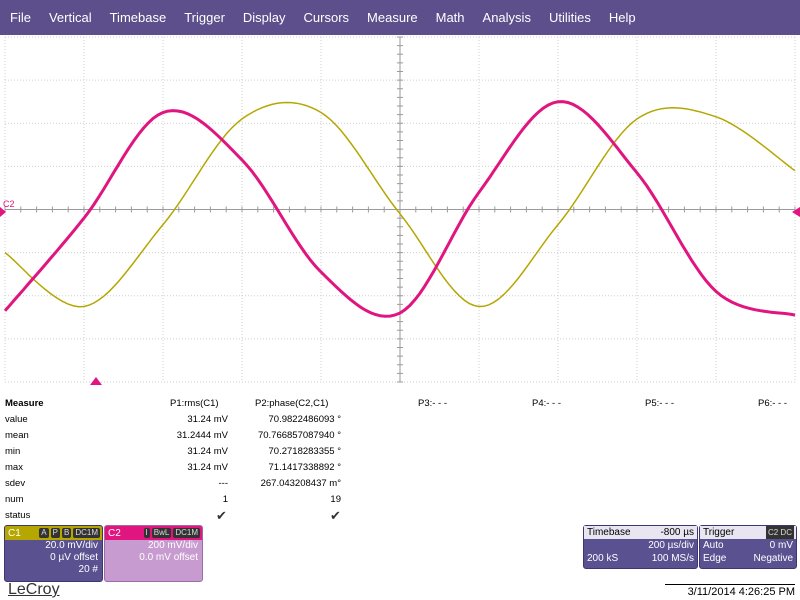 The height and width of the screenshot is (600, 800). I want to click on brand-logo: LeCroy, so click(34, 589).